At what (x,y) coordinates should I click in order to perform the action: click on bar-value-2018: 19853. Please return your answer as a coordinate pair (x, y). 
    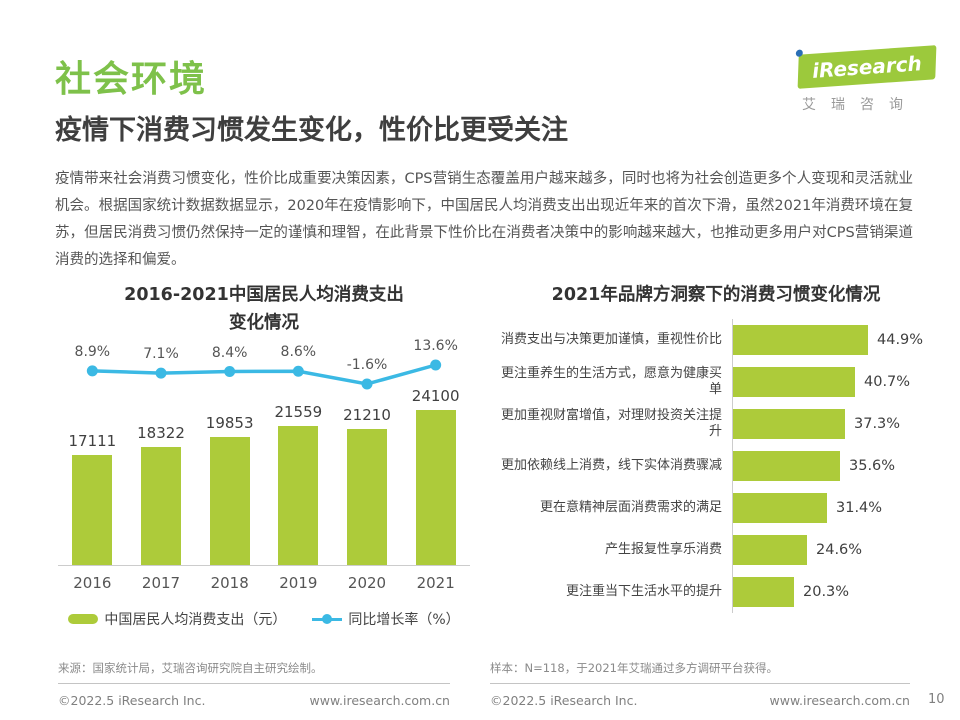
    Looking at the image, I should click on (229, 423).